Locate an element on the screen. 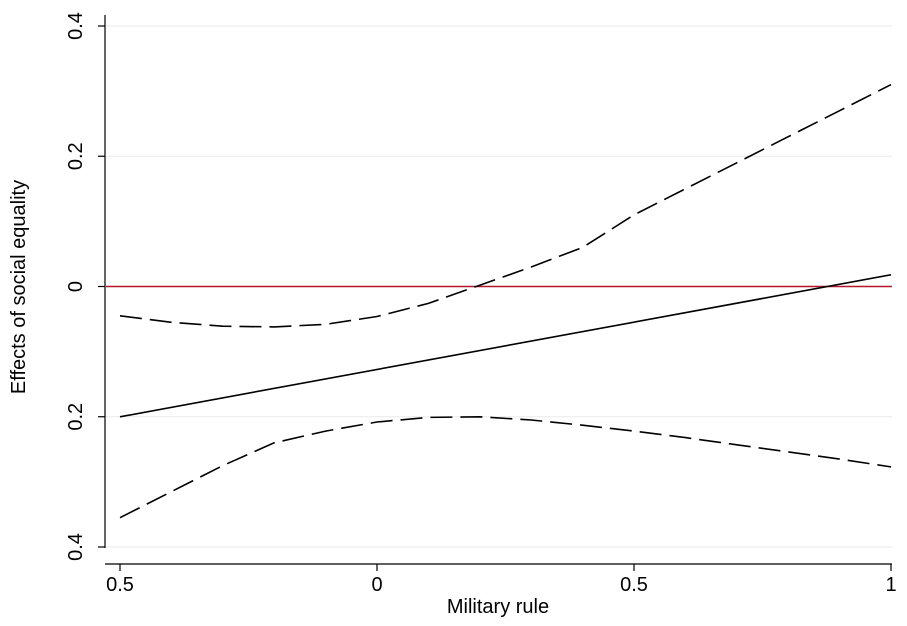  y-tick-label-0: 0.4 is located at coordinates (76, 547).